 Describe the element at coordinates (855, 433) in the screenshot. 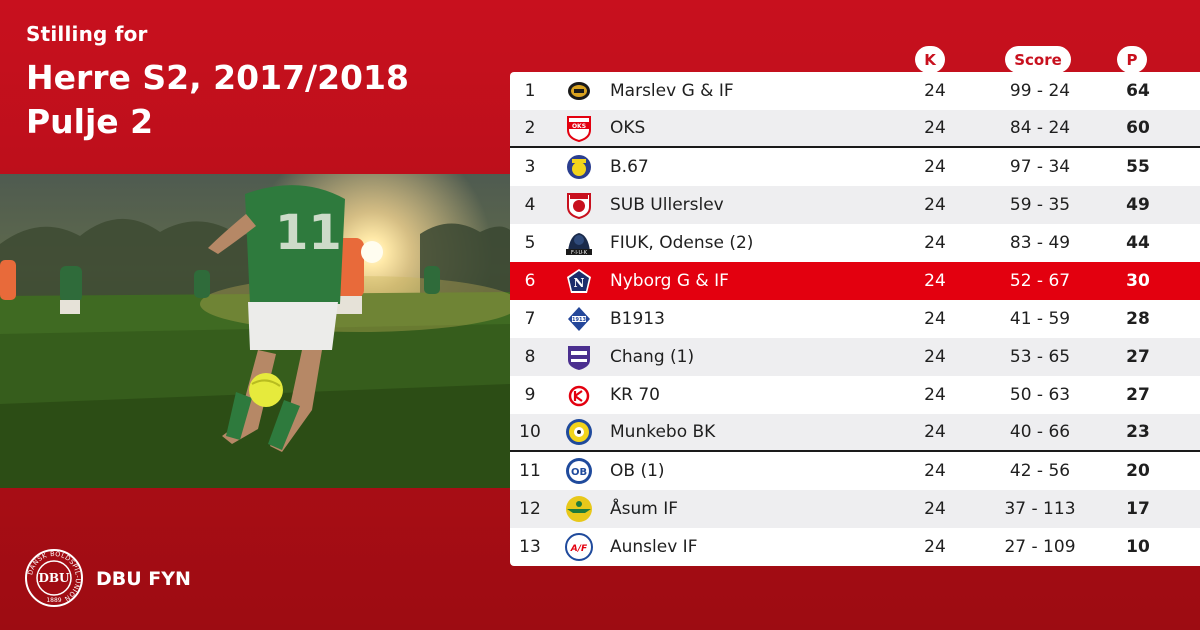

I see `table-row: 10 Munkebo BK 24 40 - 66 23` at that location.